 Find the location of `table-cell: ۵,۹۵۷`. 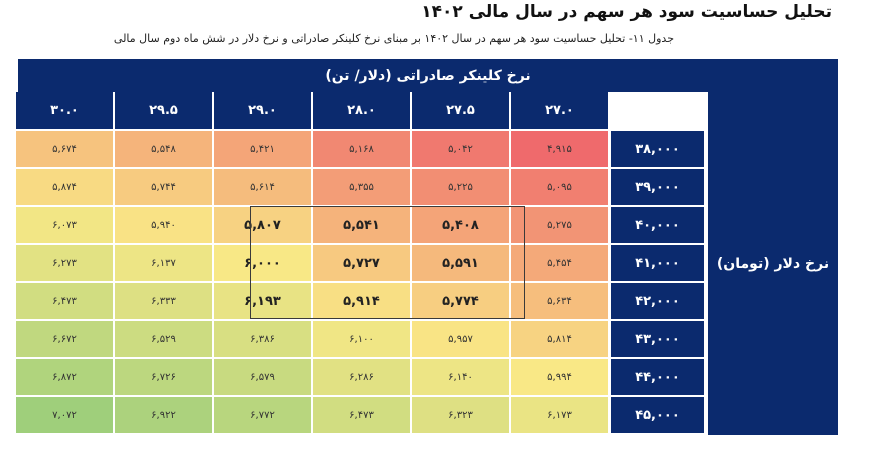

table-cell: ۵,۹۵۷ is located at coordinates (460, 339).